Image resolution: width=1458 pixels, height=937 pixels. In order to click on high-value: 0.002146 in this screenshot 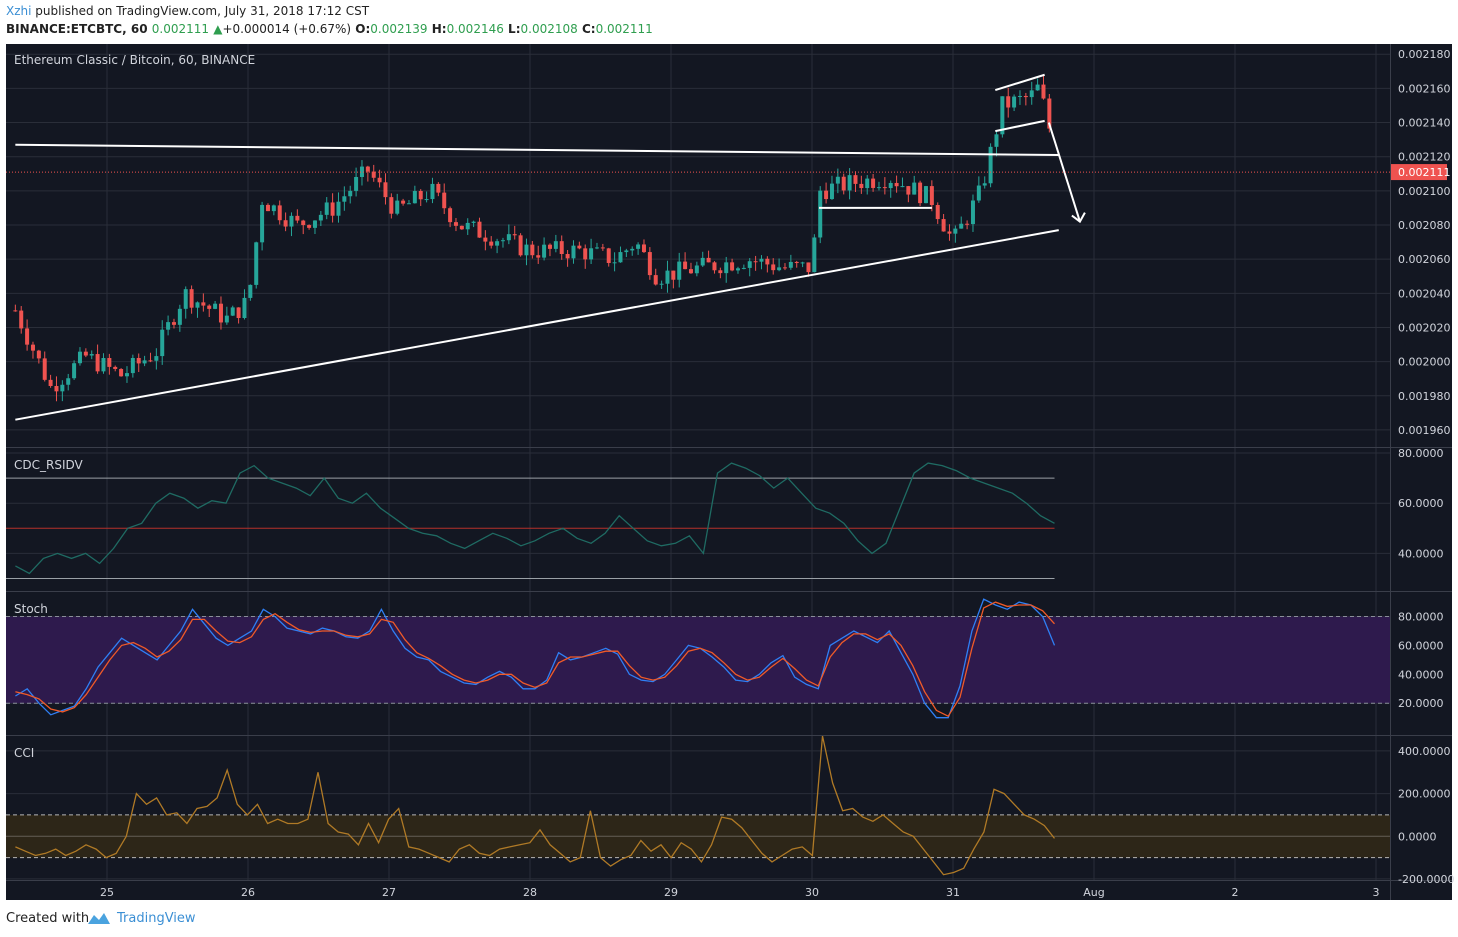, I will do `click(475, 29)`.